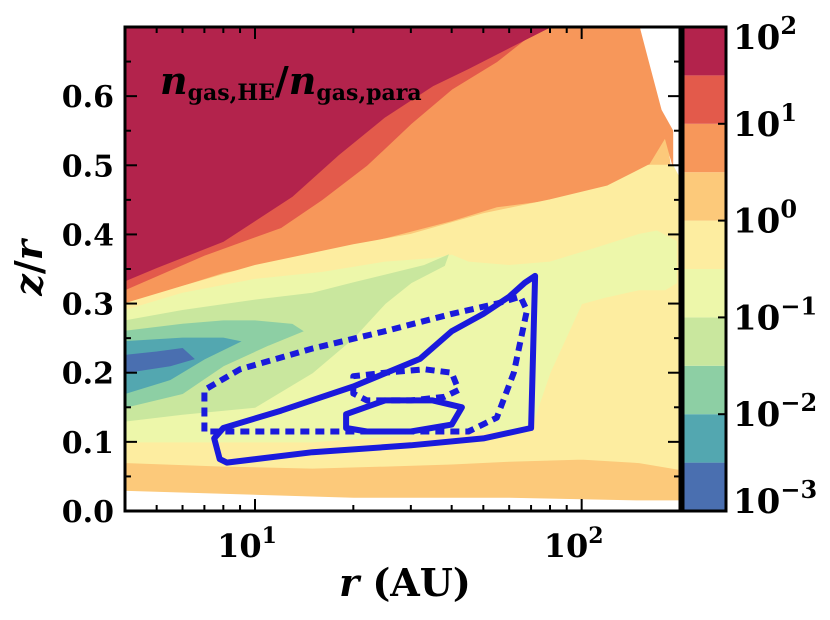  Describe the element at coordinates (303, 80) in the screenshot. I see `annotation-main2: n` at that location.